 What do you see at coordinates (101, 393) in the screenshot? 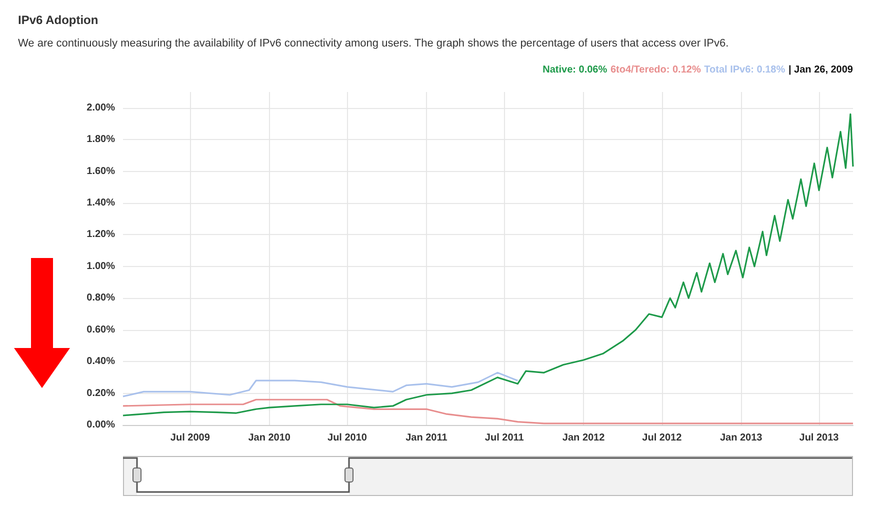
I see `y-tick-label: 0.20%` at bounding box center [101, 393].